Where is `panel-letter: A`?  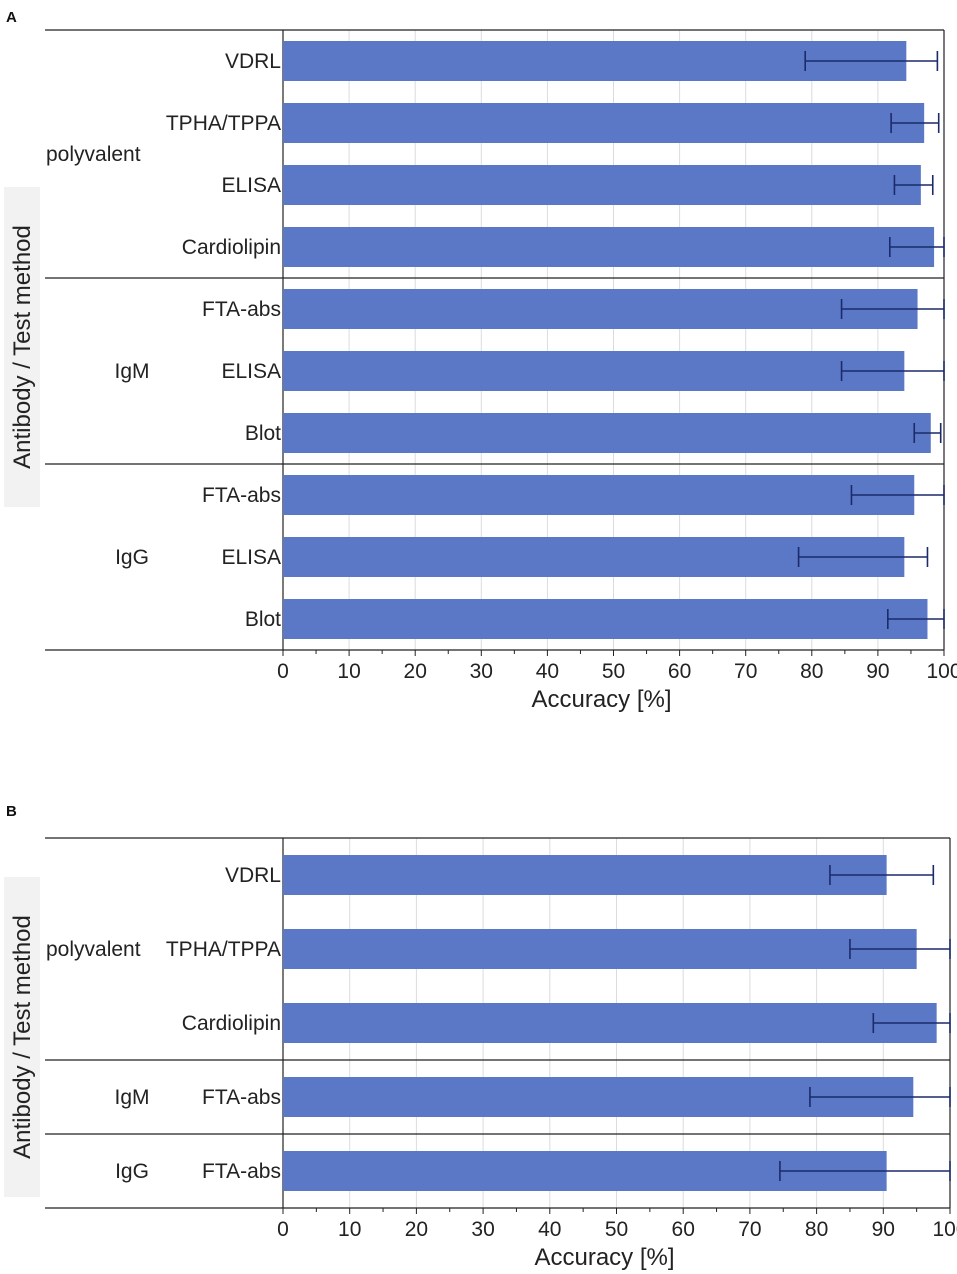 panel-letter: A is located at coordinates (11, 17).